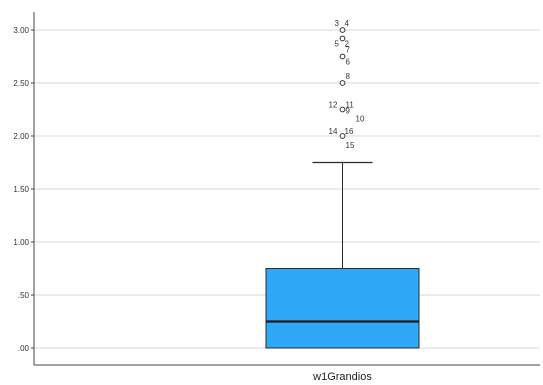  I want to click on outlier-case-label: 9, so click(348, 111).